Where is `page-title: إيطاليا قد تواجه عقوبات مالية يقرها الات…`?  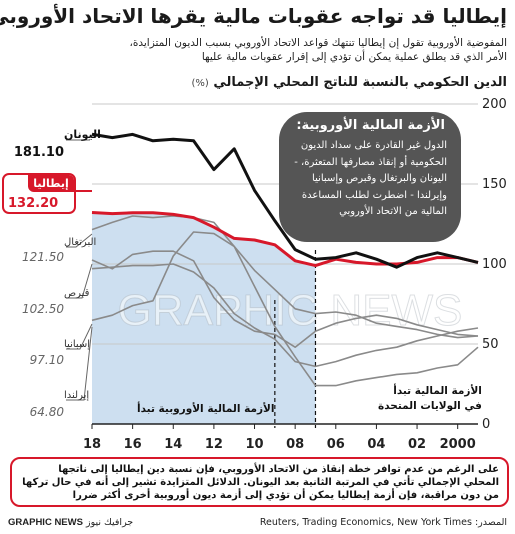
page-title: إيطاليا قد تواجه عقوبات مالية يقرها الات… is located at coordinates (253, 16).